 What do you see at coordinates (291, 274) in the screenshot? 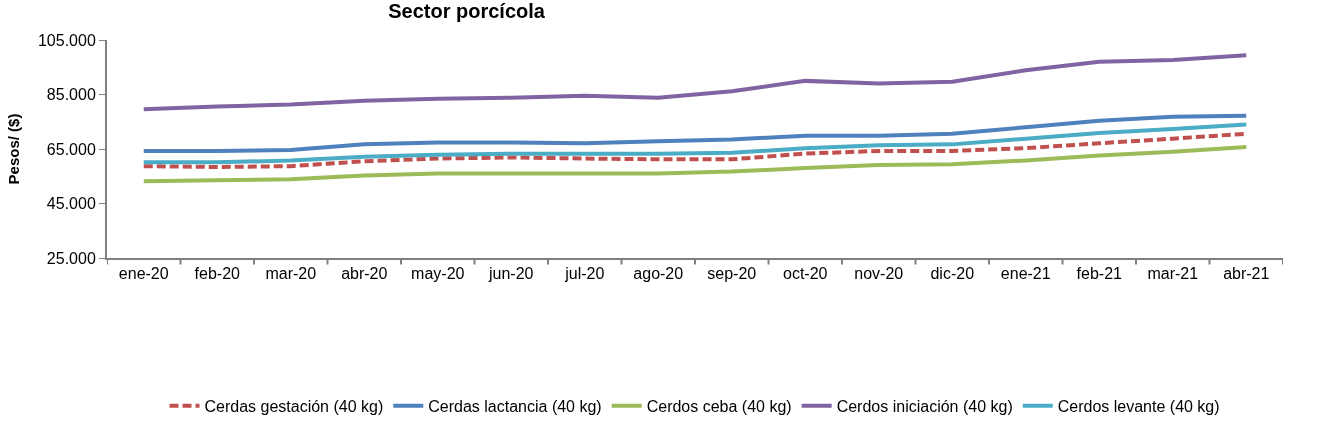
I see `x-tick-label: mar-20` at bounding box center [291, 274].